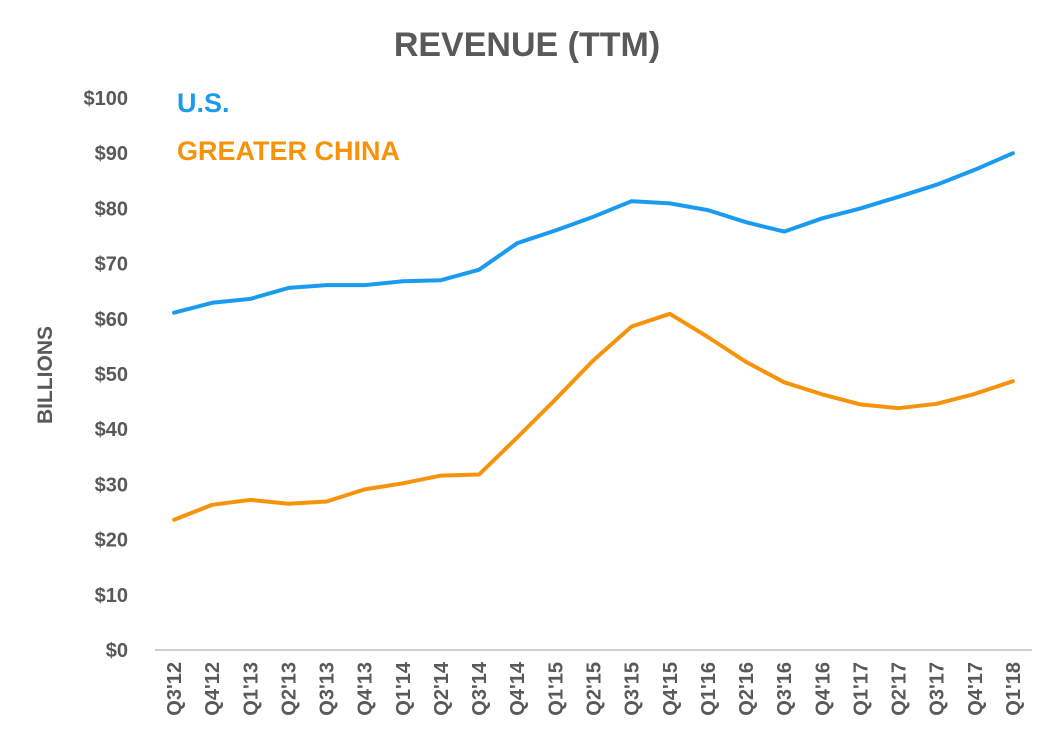 Image resolution: width=1054 pixels, height=756 pixels. What do you see at coordinates (747, 689) in the screenshot?
I see `x-tick-label: Q2'16` at bounding box center [747, 689].